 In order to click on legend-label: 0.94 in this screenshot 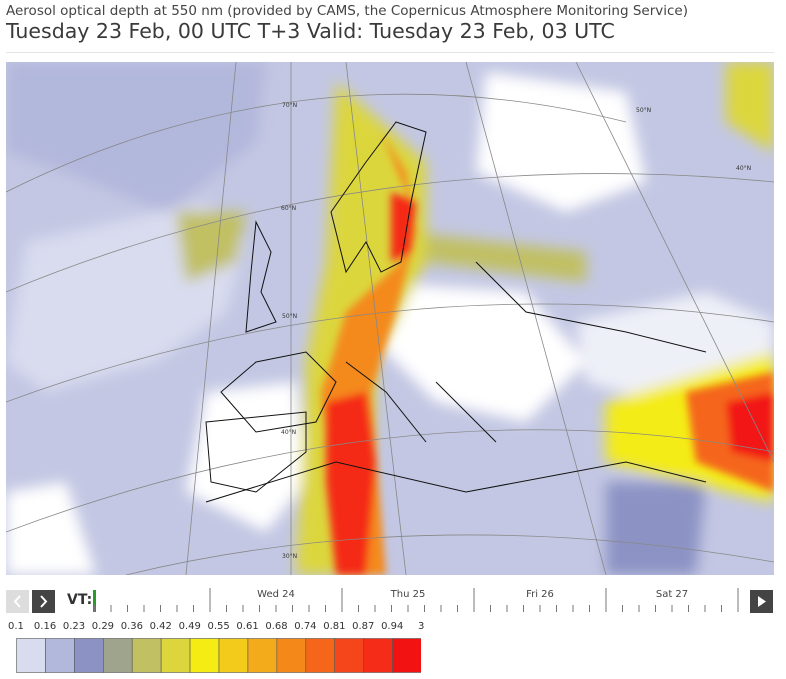, I will do `click(392, 626)`.